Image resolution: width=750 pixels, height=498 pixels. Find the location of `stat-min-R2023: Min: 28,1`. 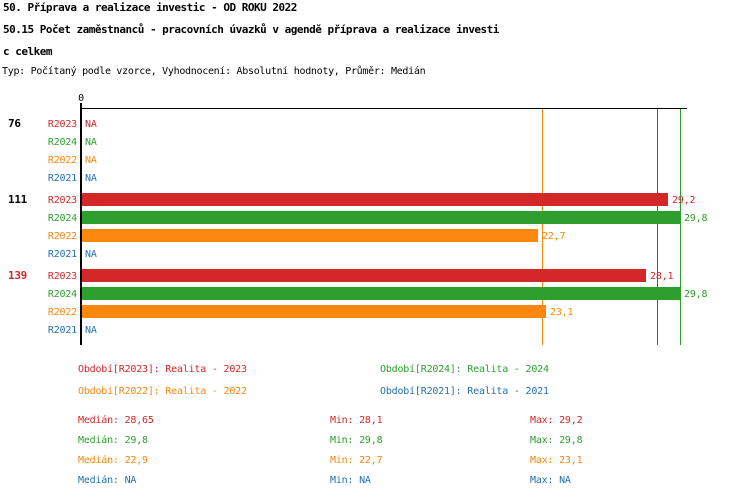

stat-min-R2023: Min: 28,1 is located at coordinates (356, 420).